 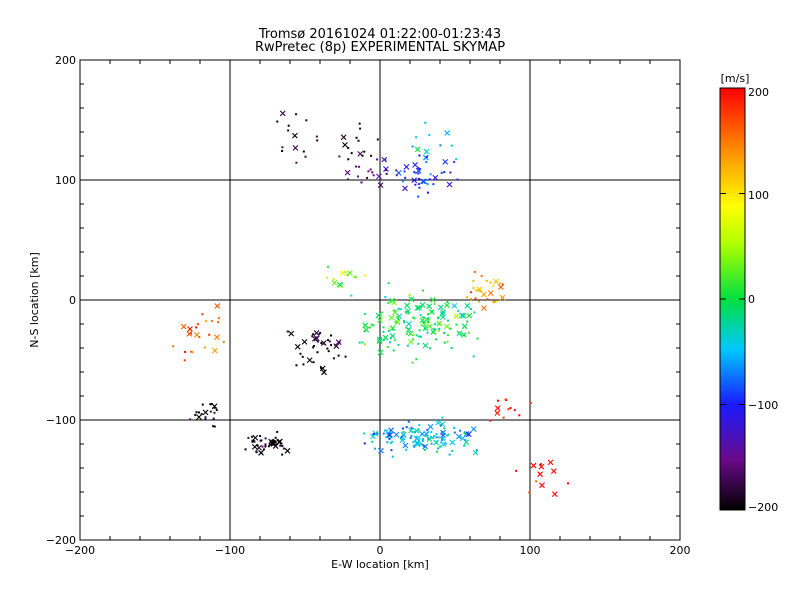 What do you see at coordinates (230, 550) in the screenshot?
I see `x-tick-label: −100` at bounding box center [230, 550].